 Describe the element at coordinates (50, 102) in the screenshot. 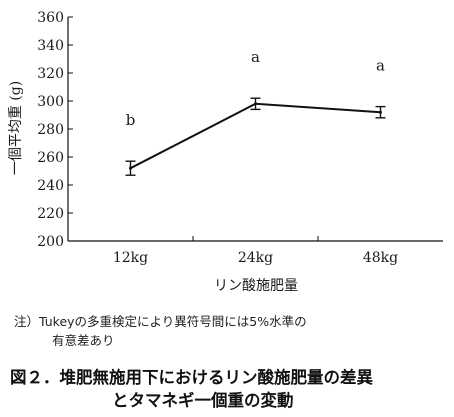

I see `y-tick-label: 300` at that location.